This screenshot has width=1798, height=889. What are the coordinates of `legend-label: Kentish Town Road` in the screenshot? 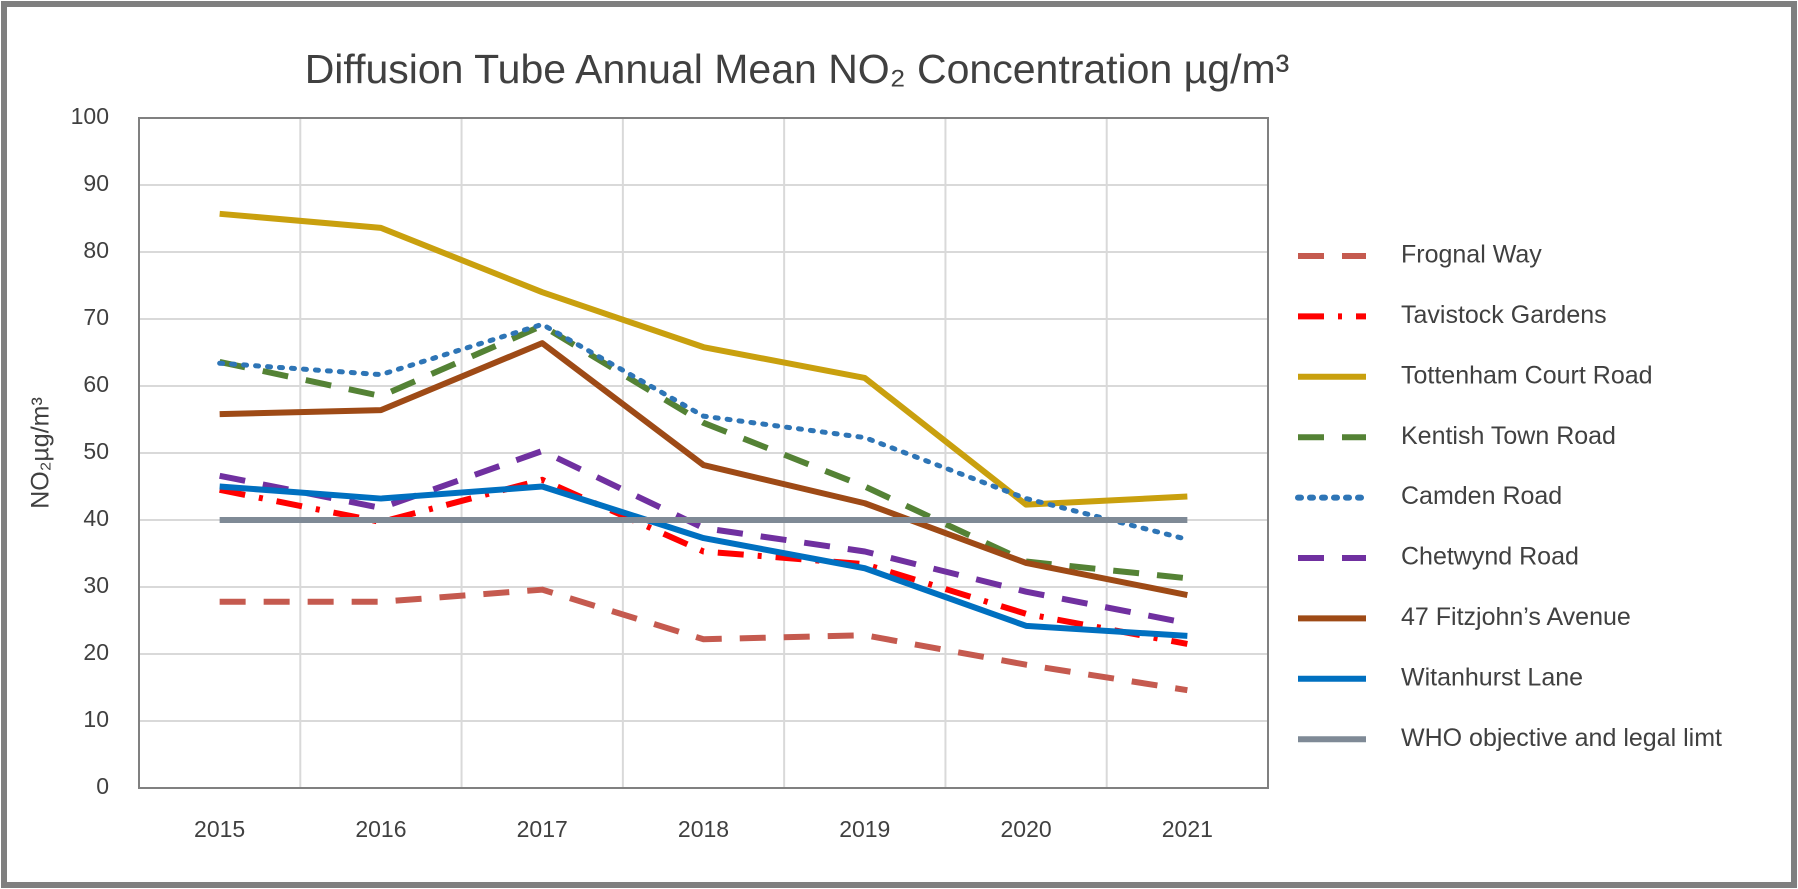 It's located at (1508, 436).